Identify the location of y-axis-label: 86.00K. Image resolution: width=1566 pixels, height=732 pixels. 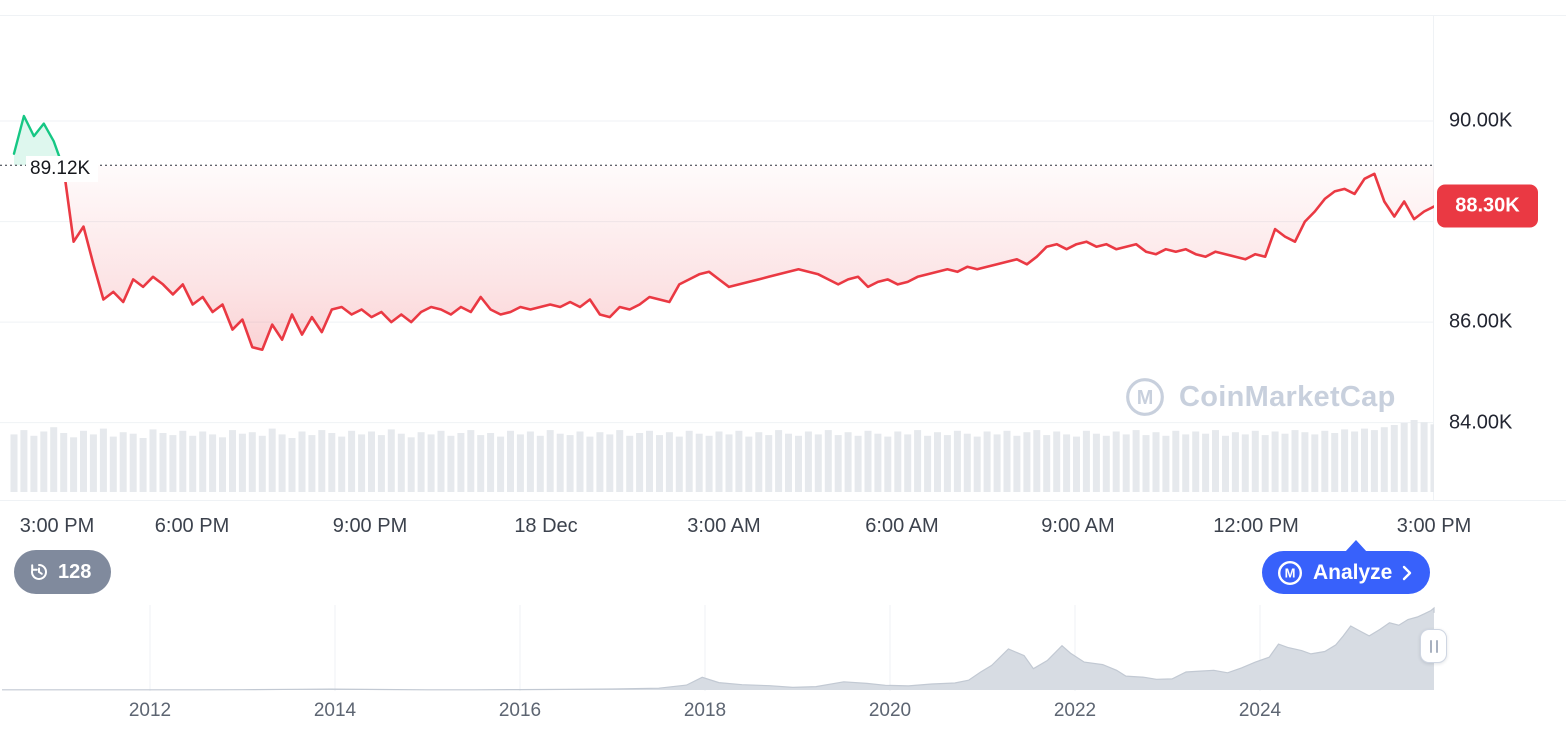
(1481, 321).